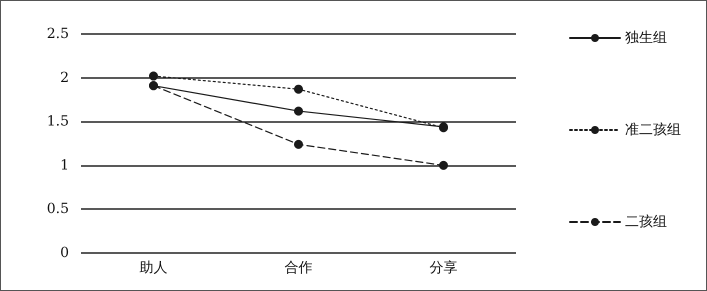  What do you see at coordinates (653, 130) in the screenshot?
I see `legend-label: 准二孩组` at bounding box center [653, 130].